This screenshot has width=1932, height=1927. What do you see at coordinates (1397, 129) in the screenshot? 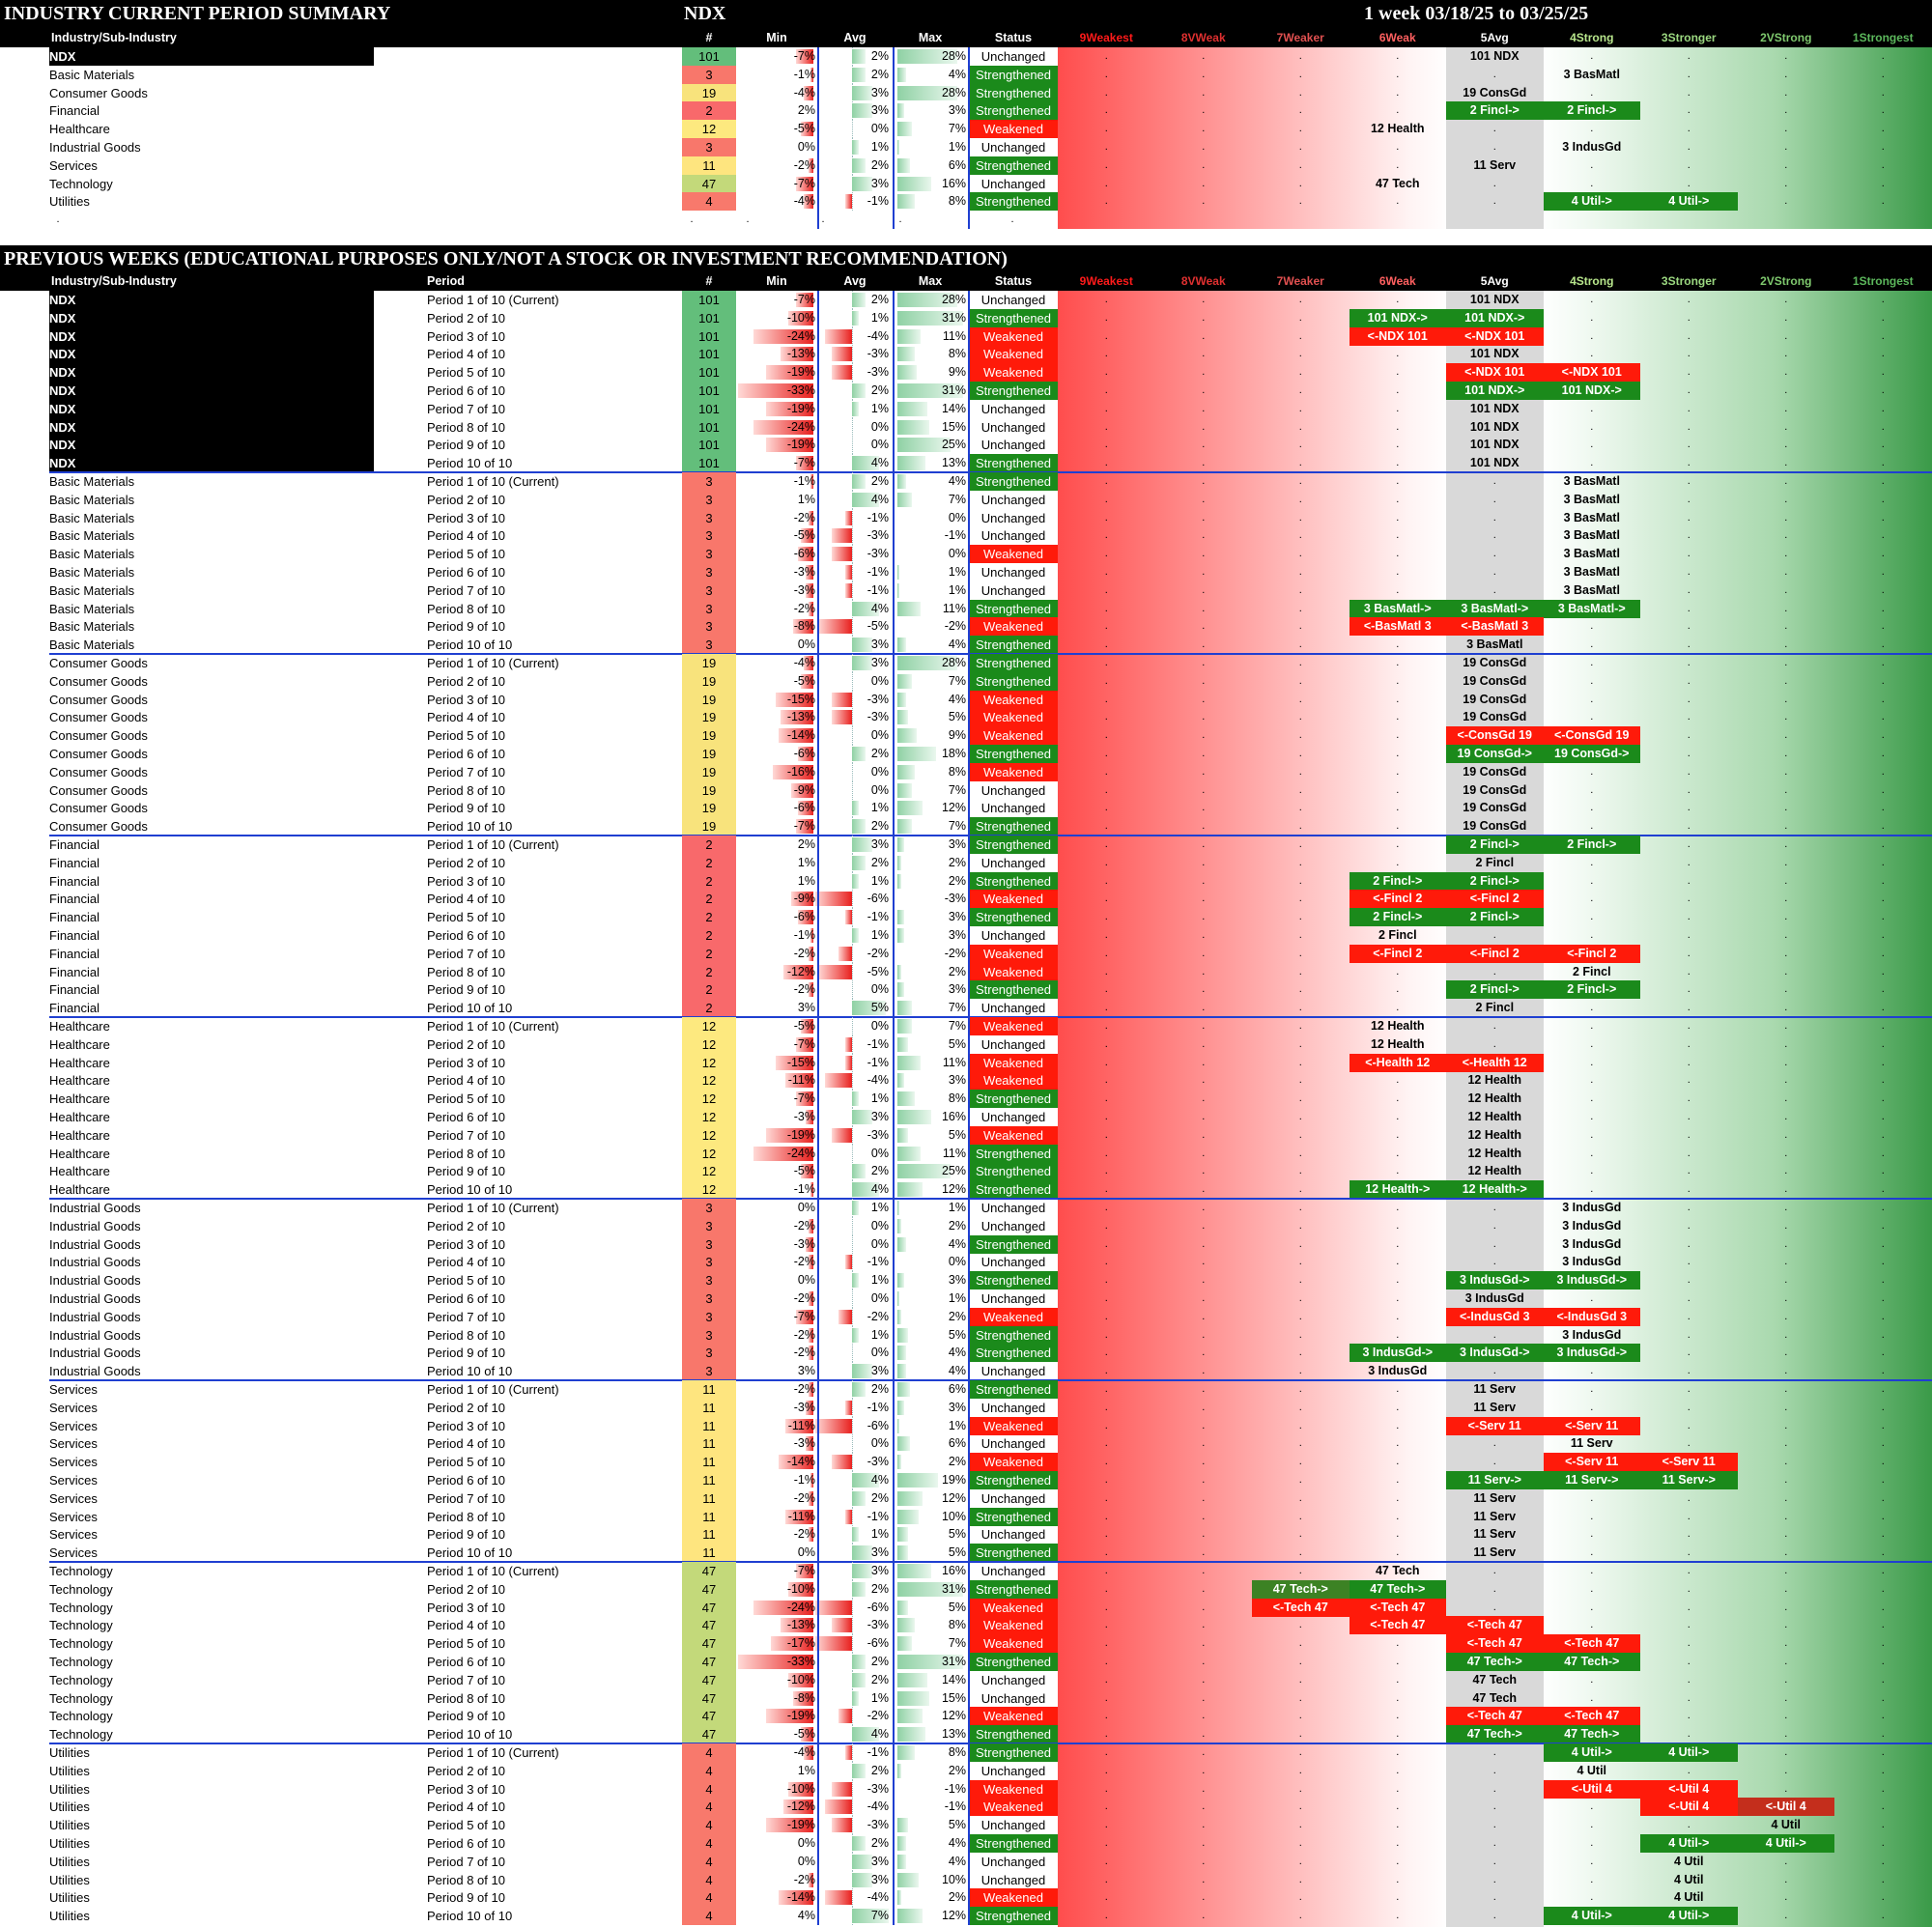
I see `strength-marker: 12 Health` at bounding box center [1397, 129].